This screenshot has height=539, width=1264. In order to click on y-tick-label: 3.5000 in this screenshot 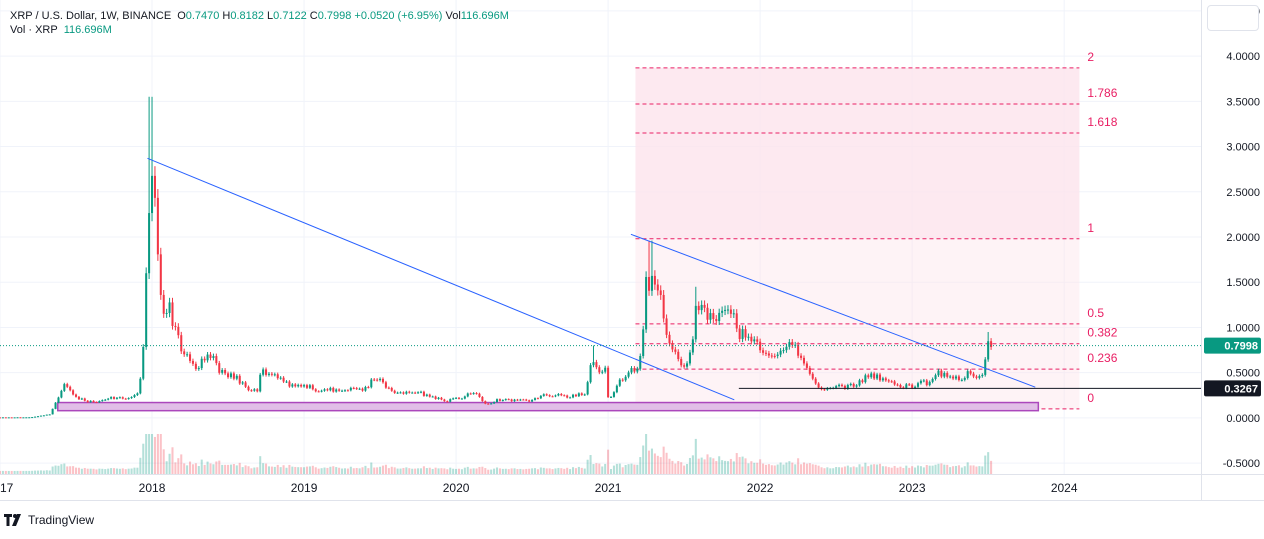, I will do `click(1243, 102)`.